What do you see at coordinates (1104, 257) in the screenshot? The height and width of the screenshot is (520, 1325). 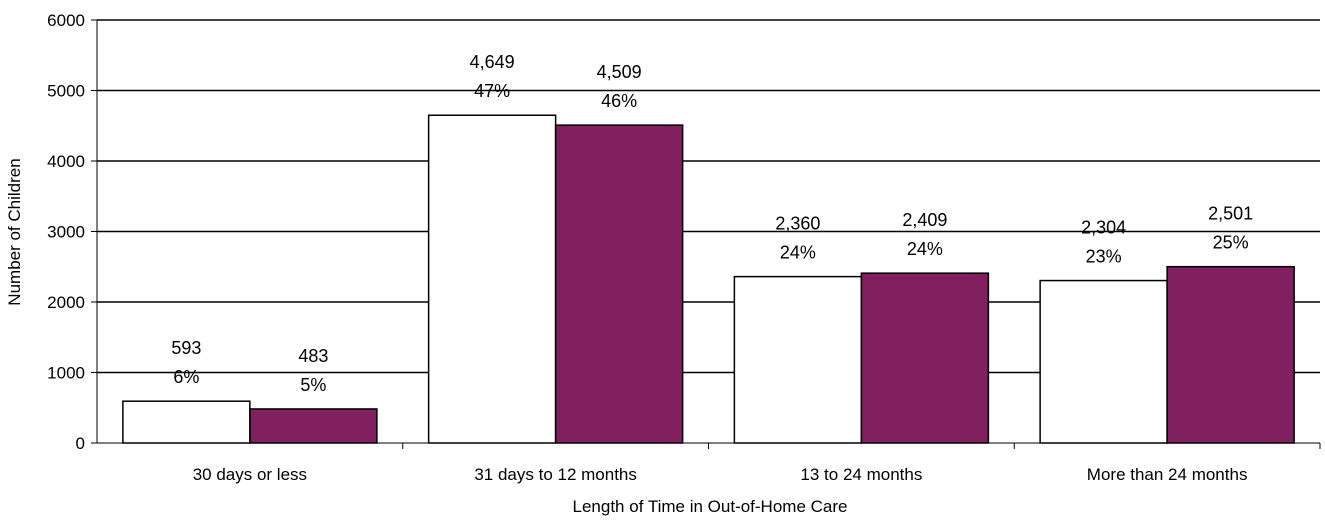 I see `data-label-percent: 23%` at bounding box center [1104, 257].